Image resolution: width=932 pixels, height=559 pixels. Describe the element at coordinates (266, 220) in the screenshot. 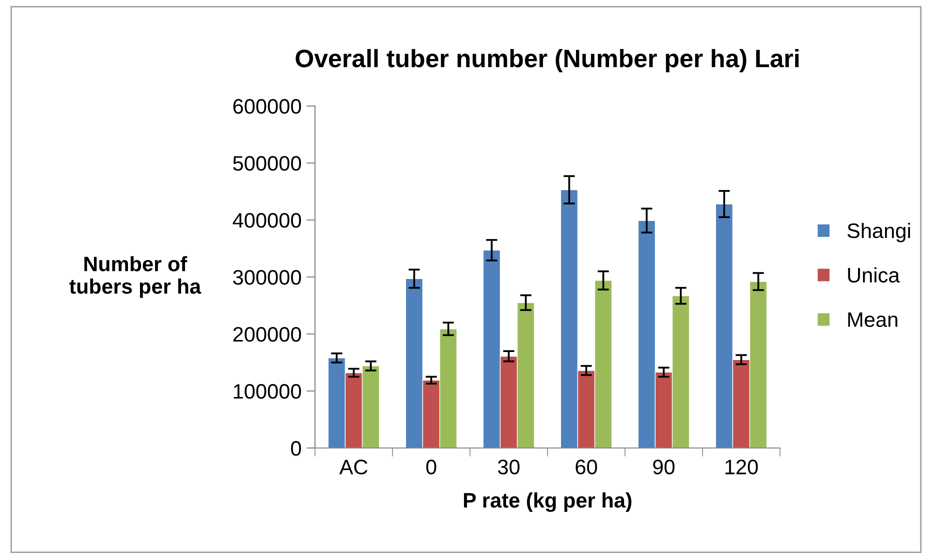

I see `y-tick-label: 400000` at that location.